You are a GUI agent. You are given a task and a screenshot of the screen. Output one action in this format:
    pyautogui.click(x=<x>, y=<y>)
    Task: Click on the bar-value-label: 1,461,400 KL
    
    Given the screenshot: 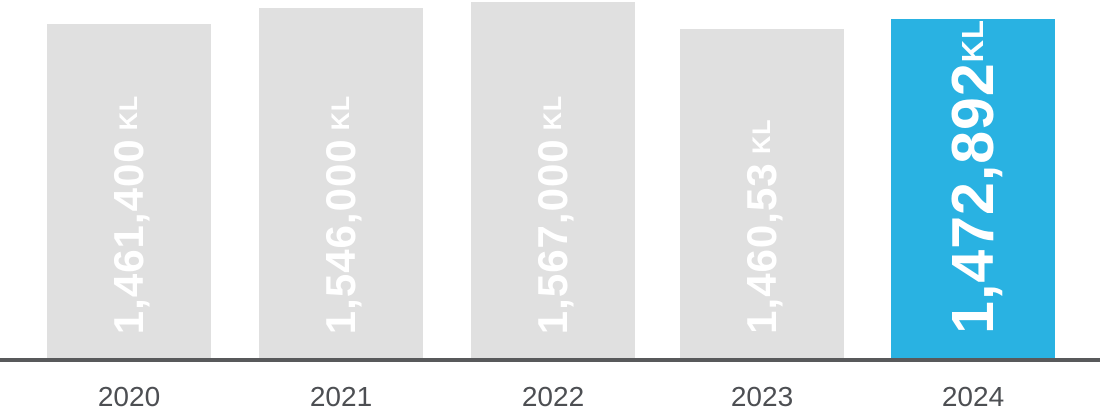 What is the action you would take?
    pyautogui.click(x=128, y=214)
    